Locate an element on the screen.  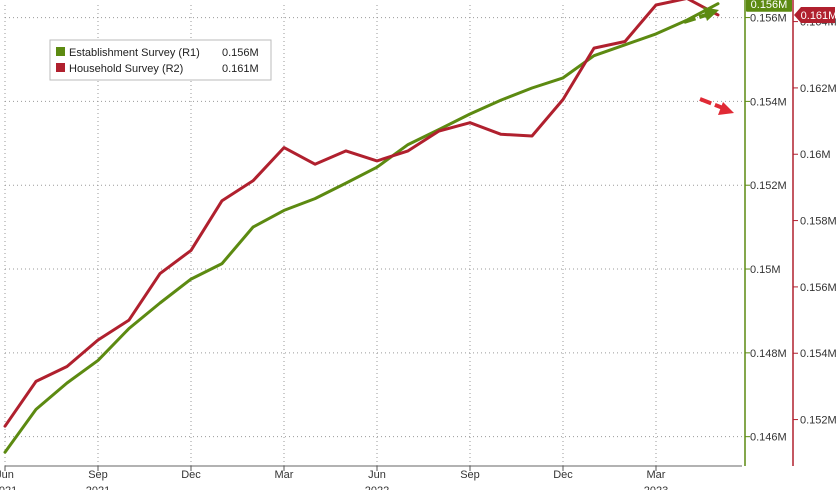
legend-box is located at coordinates (160, 60).